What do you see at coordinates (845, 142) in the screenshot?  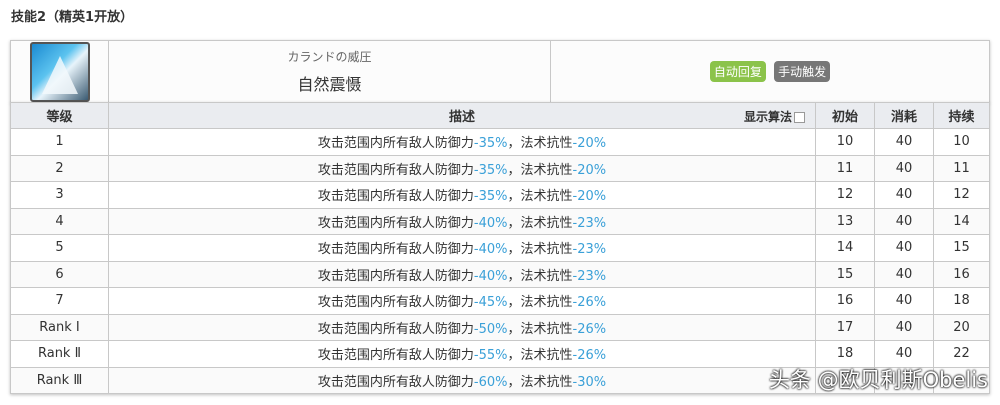 I see `init-cell: 10` at bounding box center [845, 142].